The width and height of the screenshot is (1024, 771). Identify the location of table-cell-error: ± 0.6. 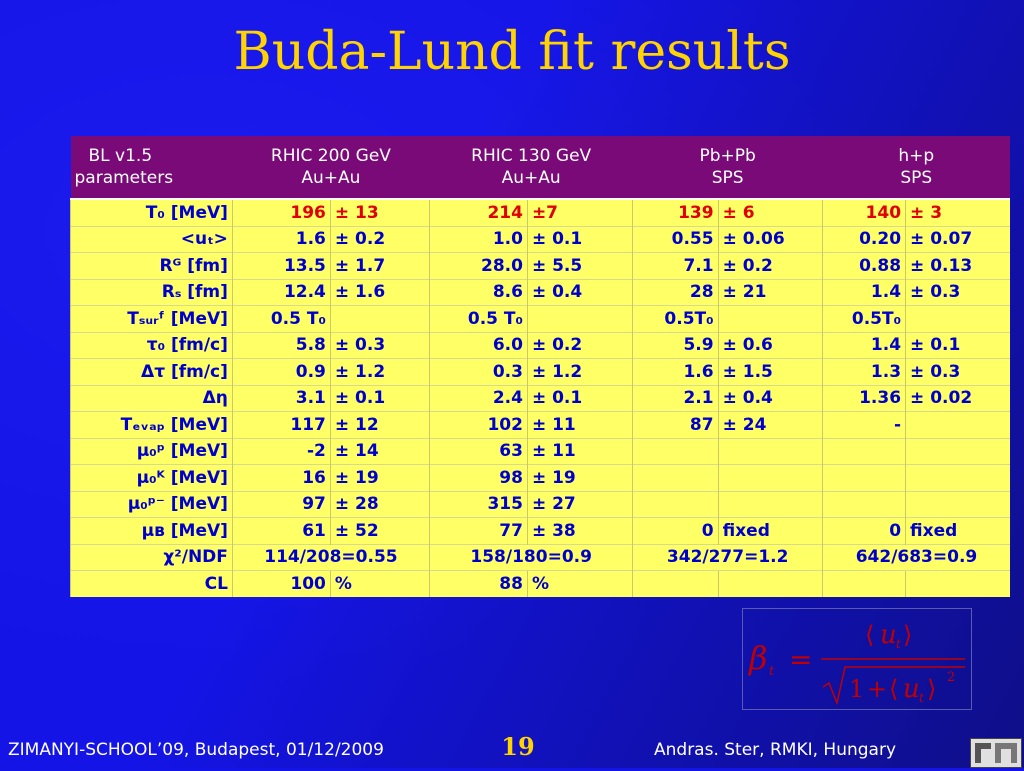
(770, 345).